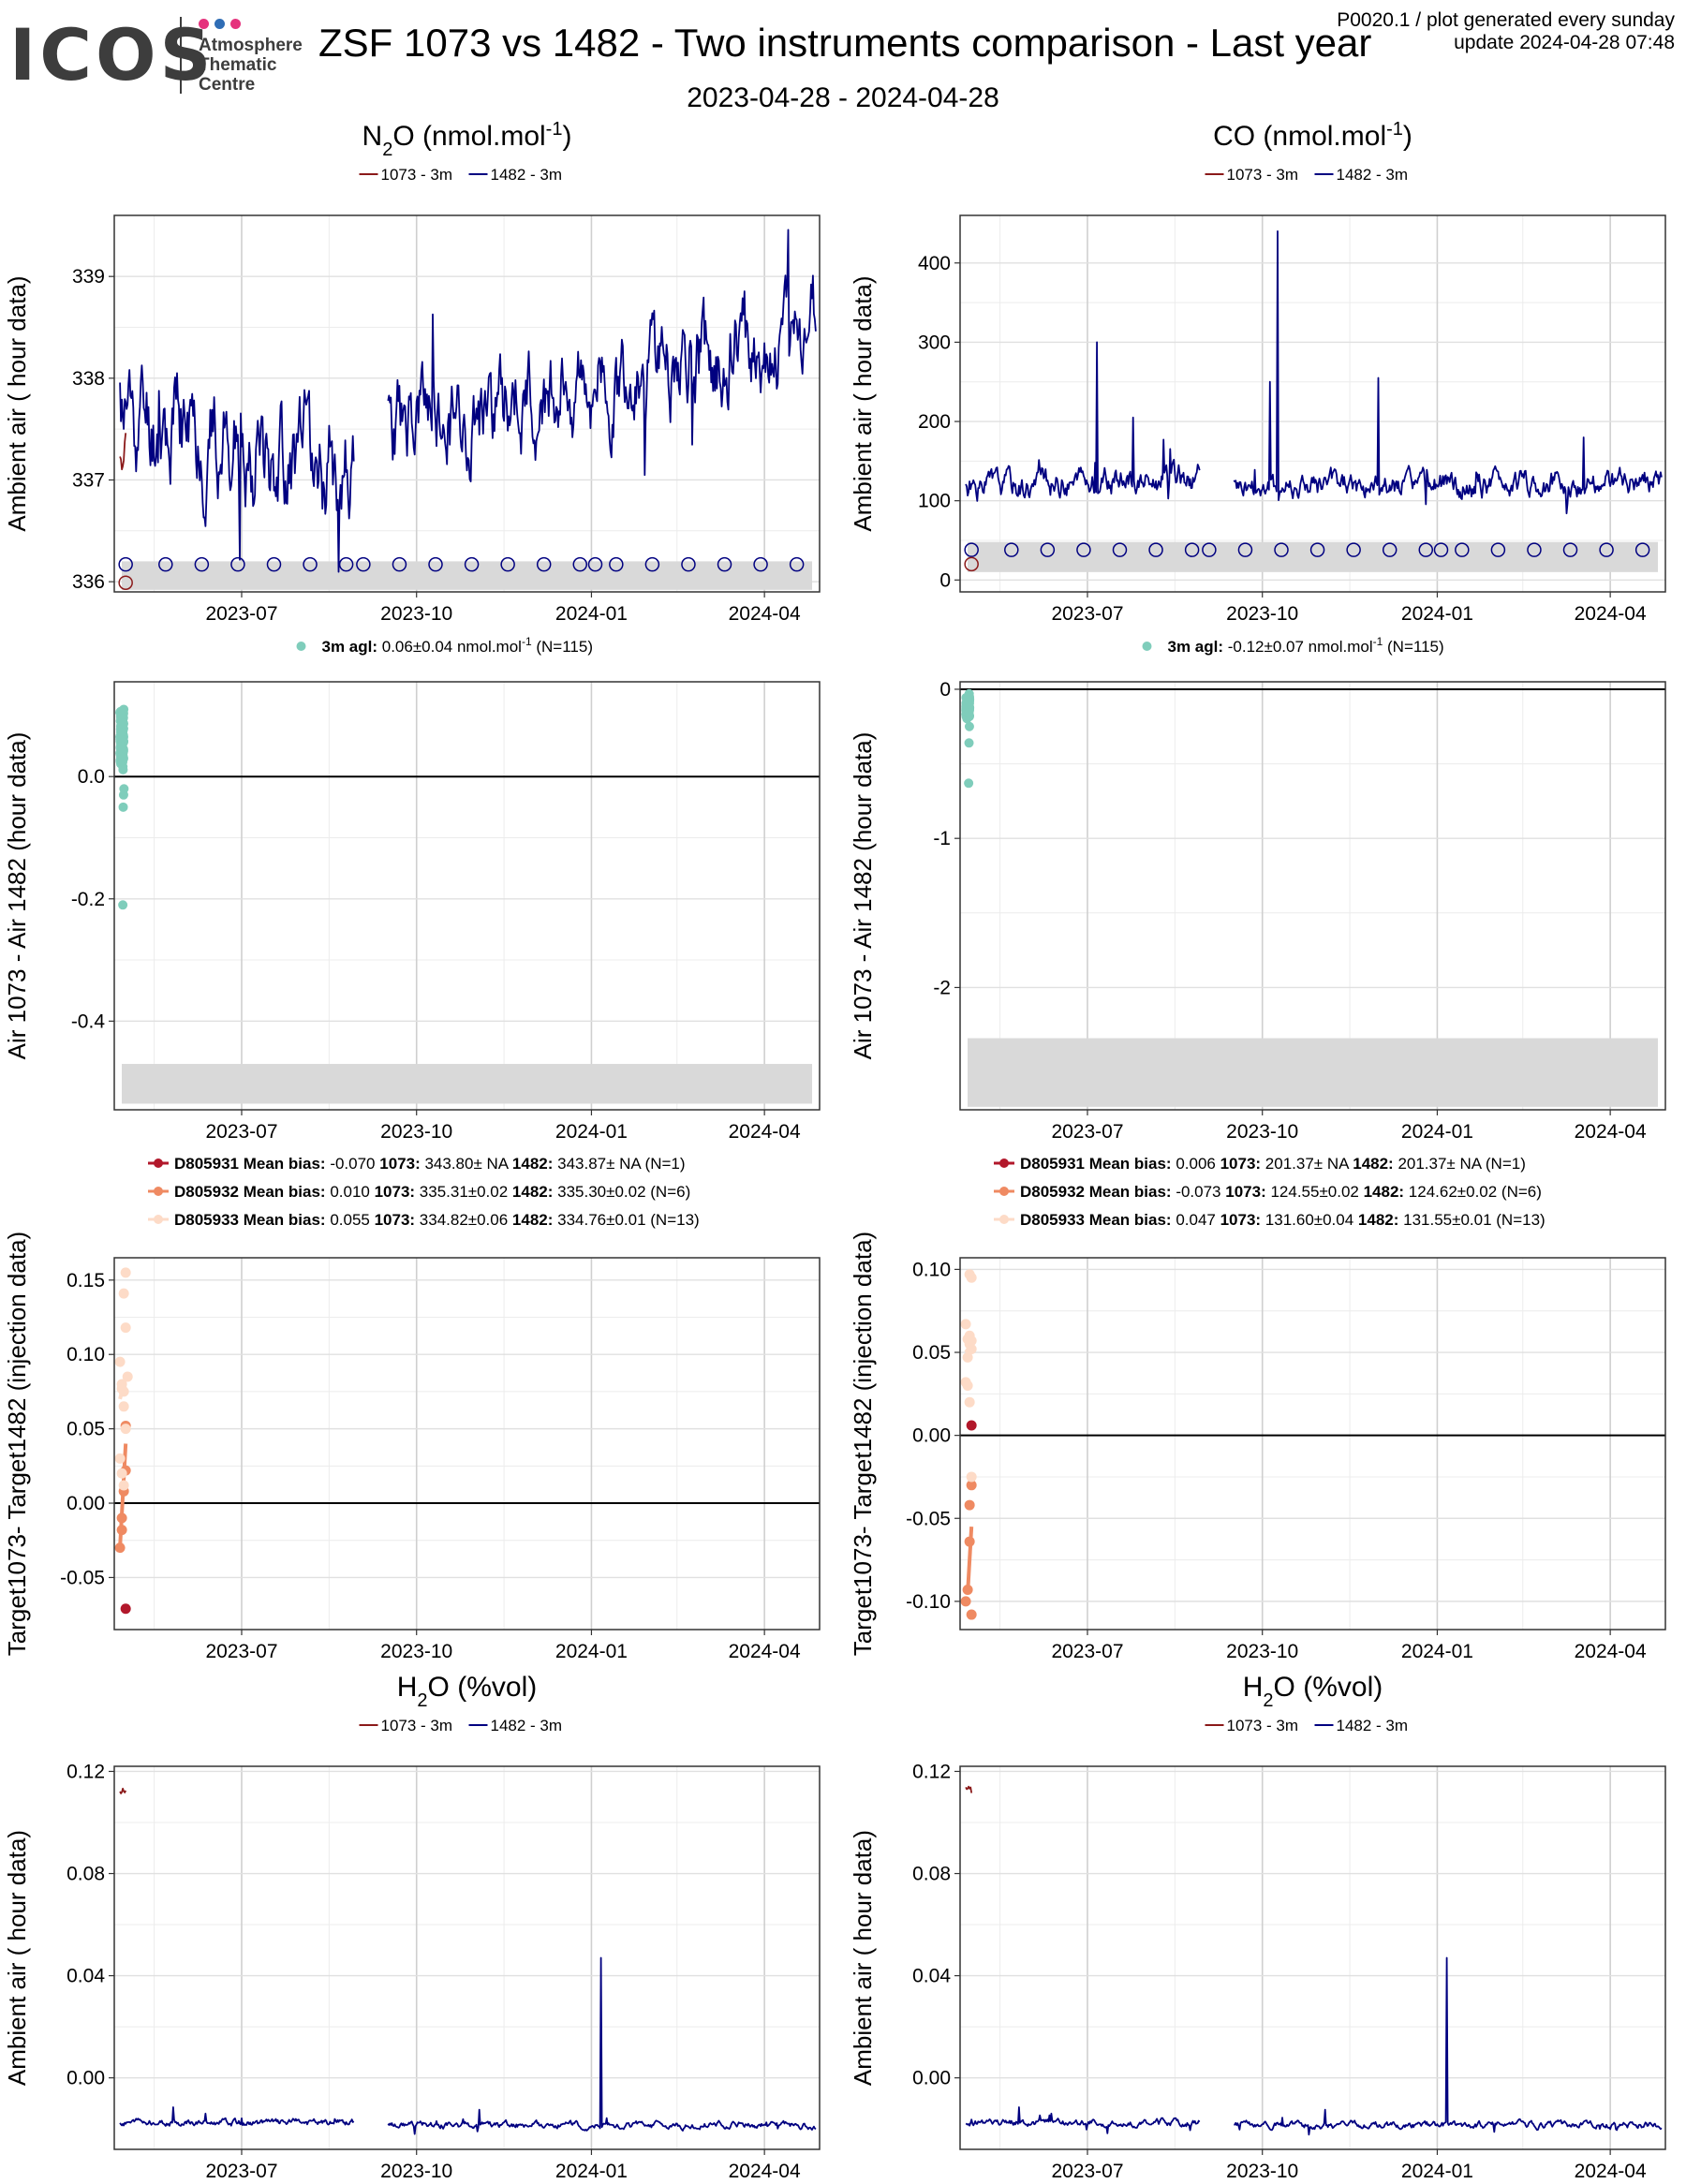 This screenshot has height=2184, width=1686. Describe the element at coordinates (397, 1220) in the screenshot. I see `text-part: 1073:` at that location.